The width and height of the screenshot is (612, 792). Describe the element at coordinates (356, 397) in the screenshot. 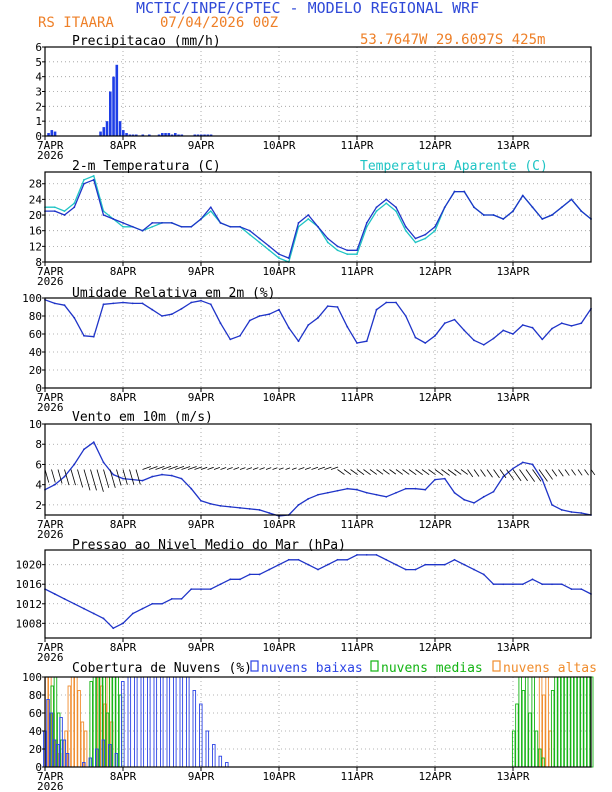

I see `x-tick-label: 11APR` at that location.